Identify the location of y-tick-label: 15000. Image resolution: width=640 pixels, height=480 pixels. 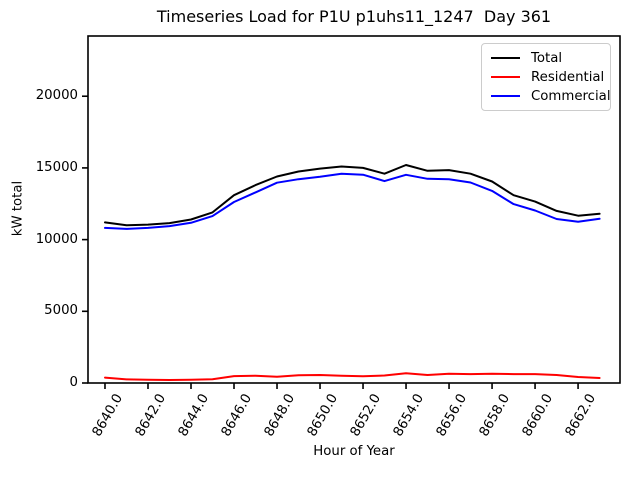
(56, 167).